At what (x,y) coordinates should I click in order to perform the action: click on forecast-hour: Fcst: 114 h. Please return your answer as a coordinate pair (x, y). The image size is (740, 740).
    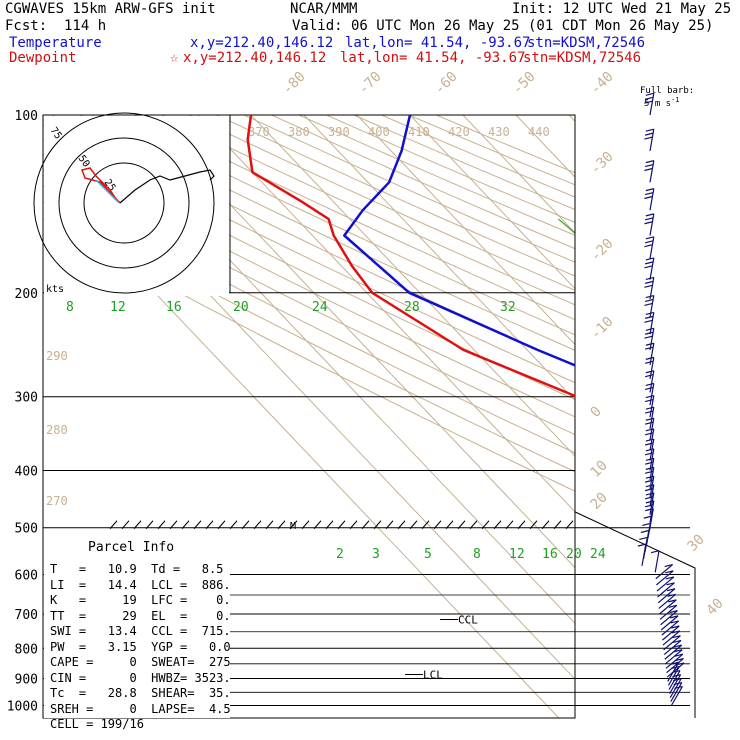
    Looking at the image, I should click on (56, 26).